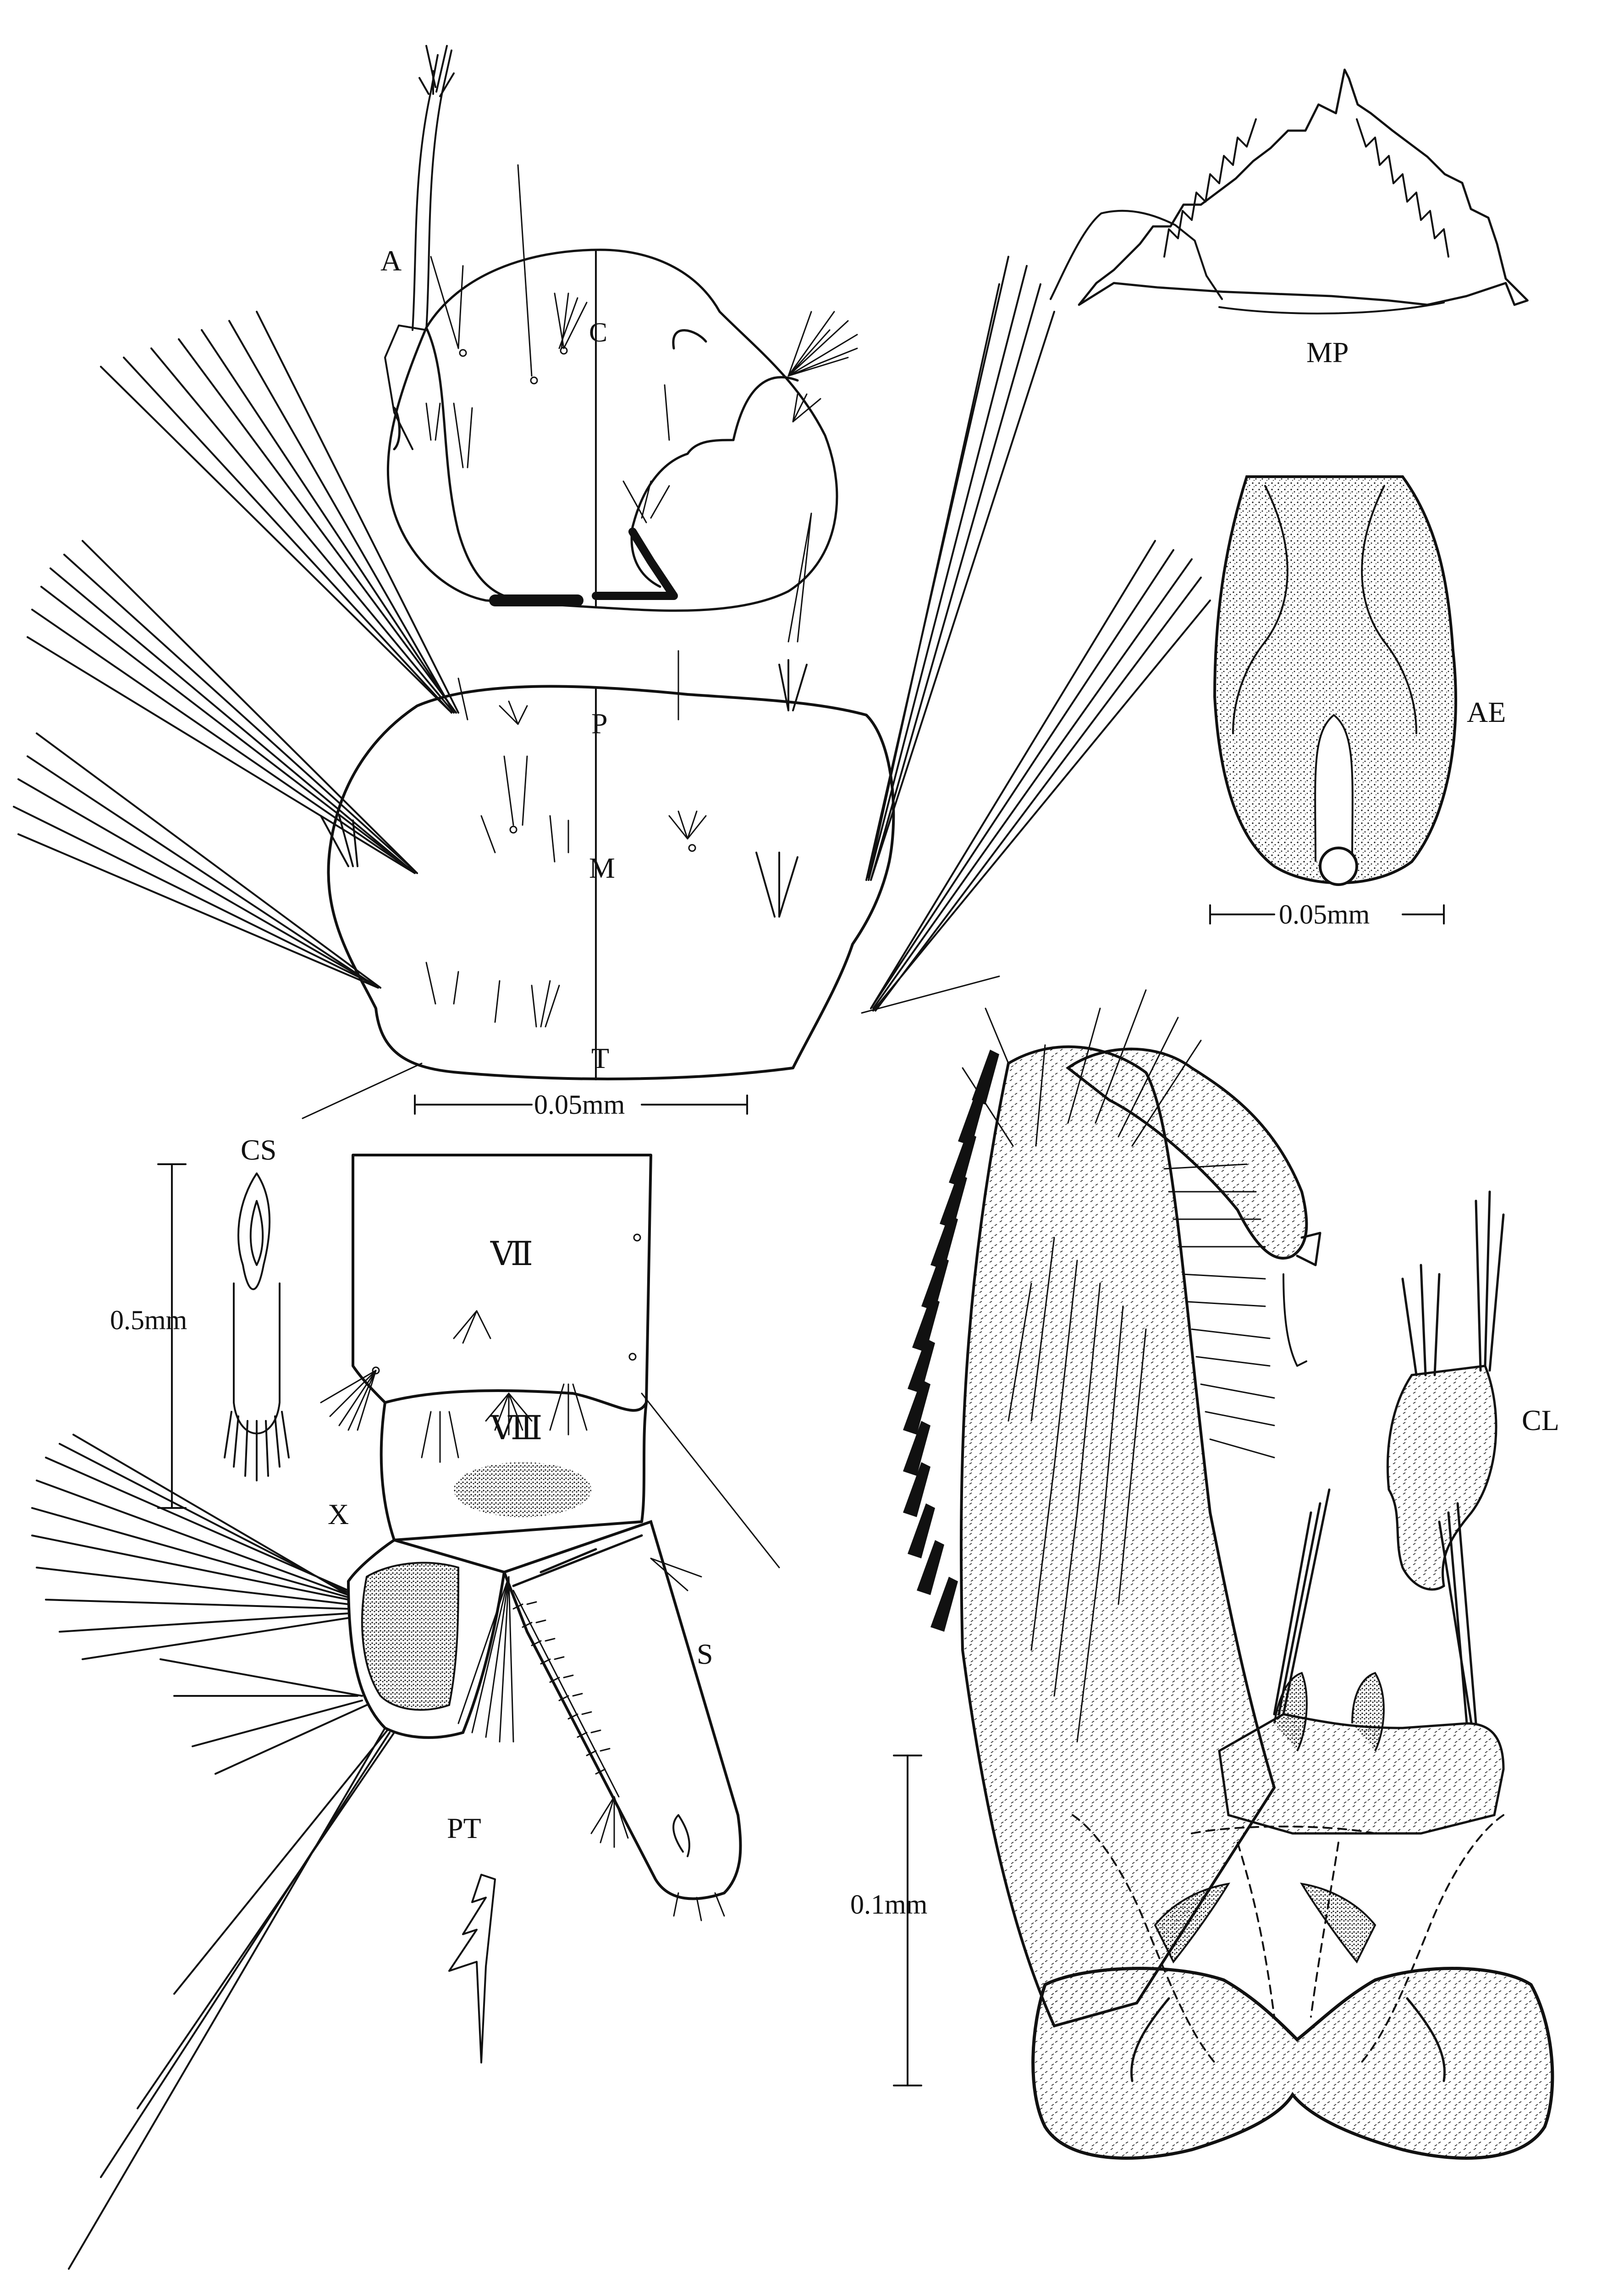 The width and height of the screenshot is (1624, 2278). I want to click on sternum-ix-claspers, so click(1292, 2021).